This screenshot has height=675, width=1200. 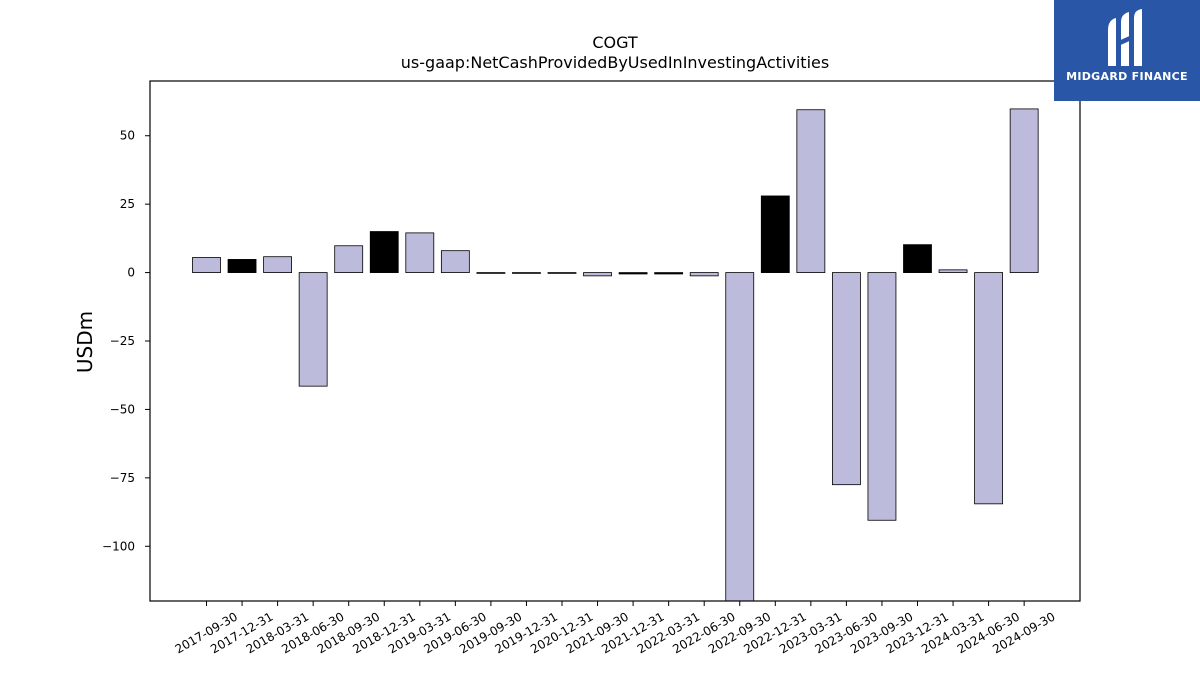 I want to click on chart-title: COGT, so click(x=615, y=42).